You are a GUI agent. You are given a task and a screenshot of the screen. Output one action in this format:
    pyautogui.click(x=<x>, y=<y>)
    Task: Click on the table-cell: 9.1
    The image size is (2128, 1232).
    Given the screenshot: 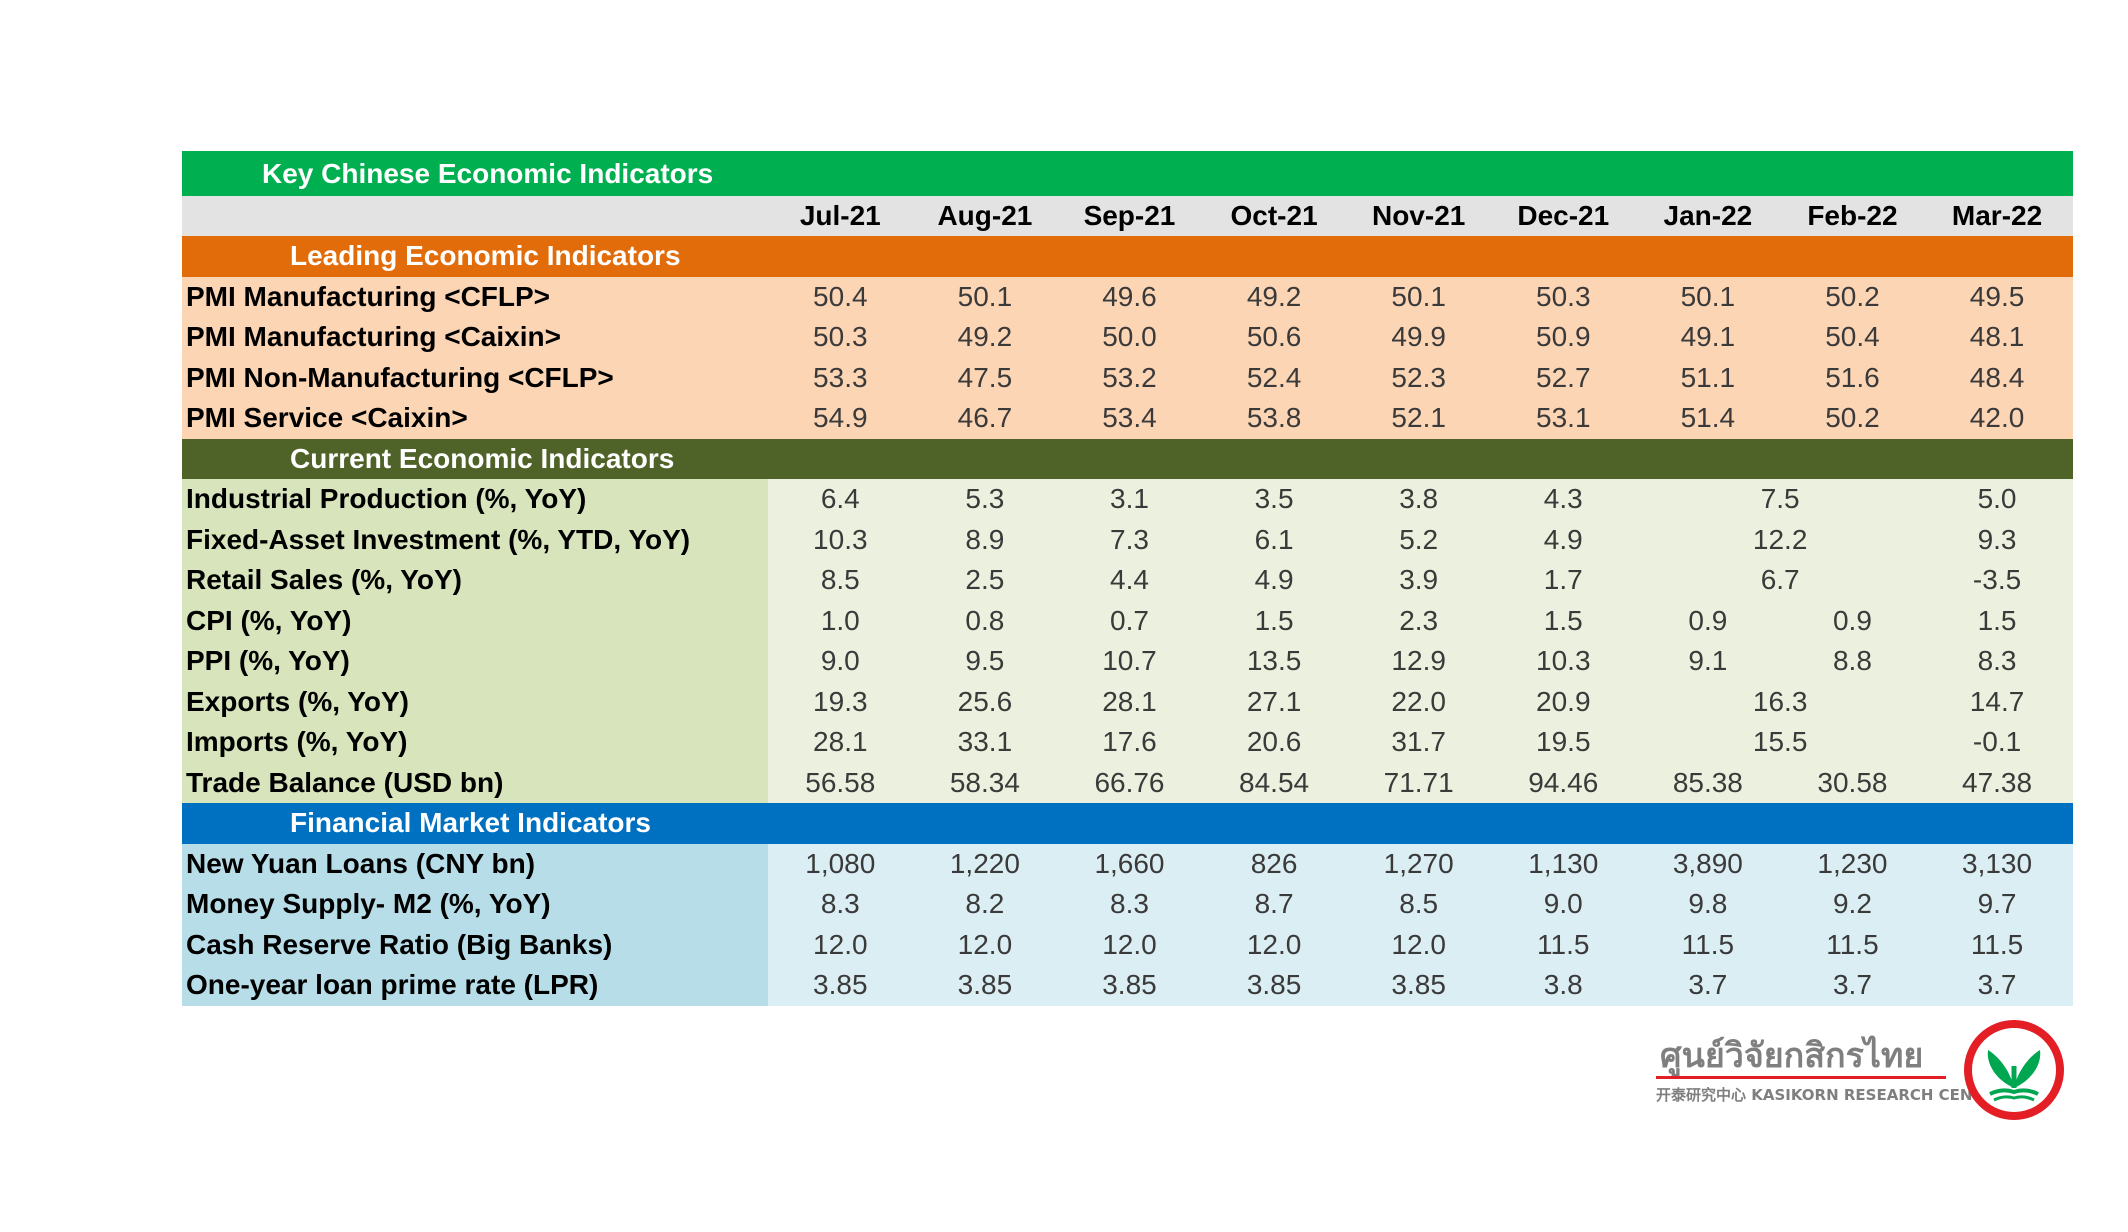 What is the action you would take?
    pyautogui.click(x=1708, y=661)
    